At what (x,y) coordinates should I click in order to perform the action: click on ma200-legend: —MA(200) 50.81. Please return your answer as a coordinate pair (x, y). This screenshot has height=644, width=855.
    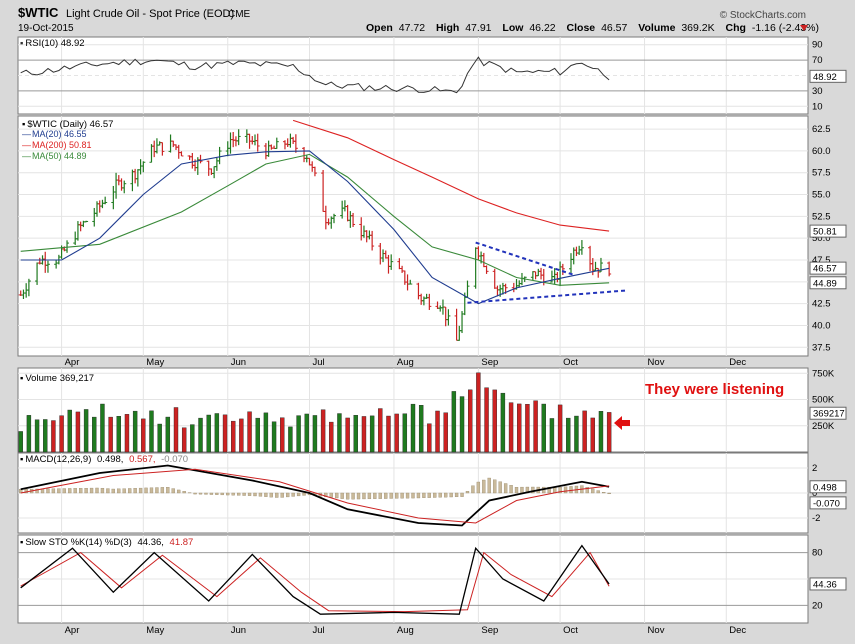
    Looking at the image, I should click on (57, 145).